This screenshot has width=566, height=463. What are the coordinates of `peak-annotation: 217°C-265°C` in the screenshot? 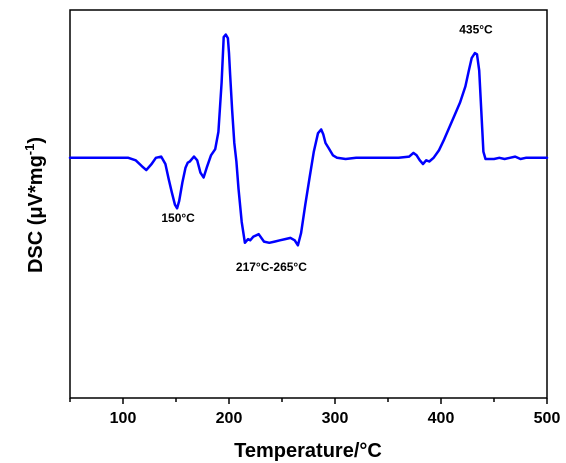 It's located at (271, 267).